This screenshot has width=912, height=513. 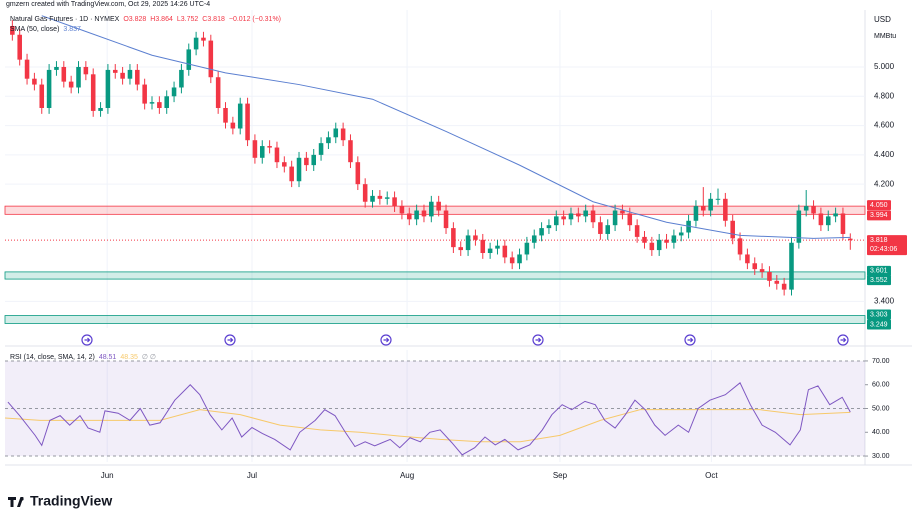 What do you see at coordinates (129, 357) in the screenshot?
I see `rsi-sma-value: 48.35` at bounding box center [129, 357].